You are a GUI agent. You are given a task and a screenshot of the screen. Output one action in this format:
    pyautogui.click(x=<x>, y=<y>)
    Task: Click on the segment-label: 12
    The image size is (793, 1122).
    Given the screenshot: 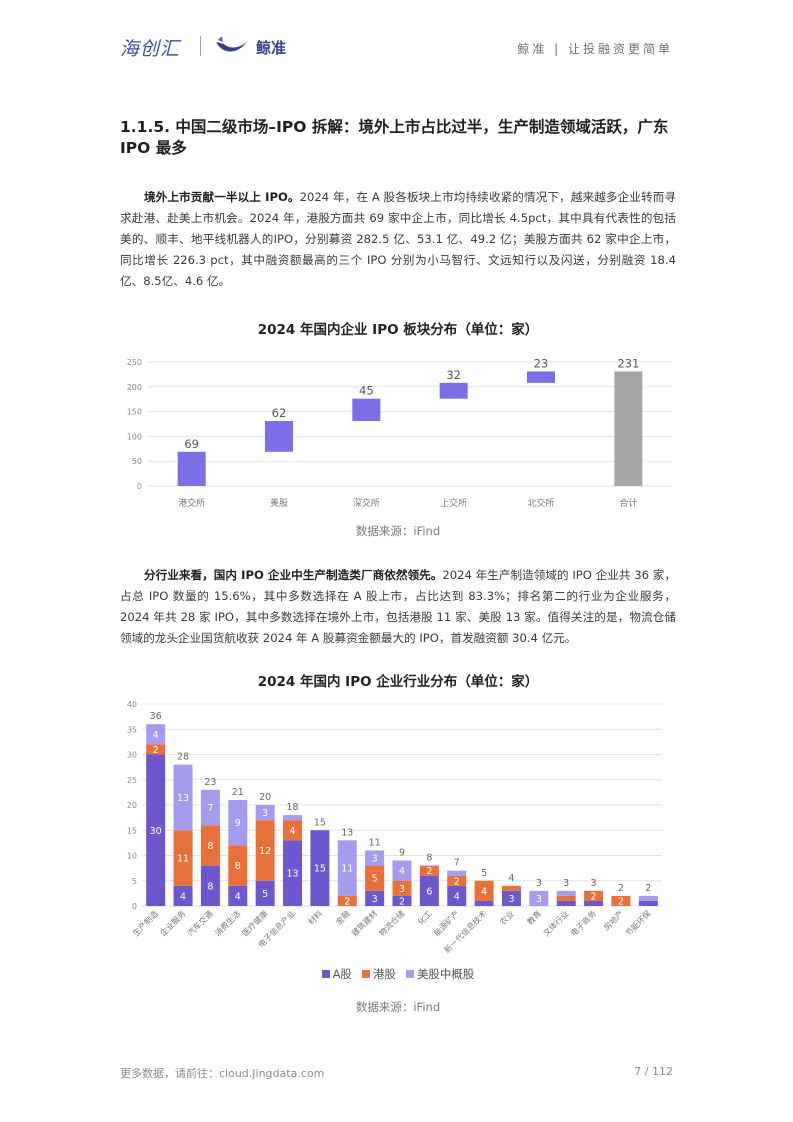 What is the action you would take?
    pyautogui.click(x=265, y=851)
    